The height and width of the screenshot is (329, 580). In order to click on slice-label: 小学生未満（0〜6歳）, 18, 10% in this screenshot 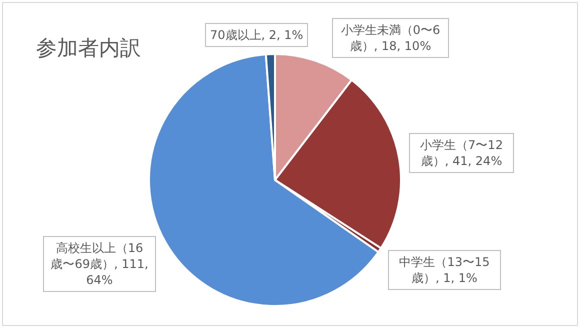, I will do `click(390, 38)`.